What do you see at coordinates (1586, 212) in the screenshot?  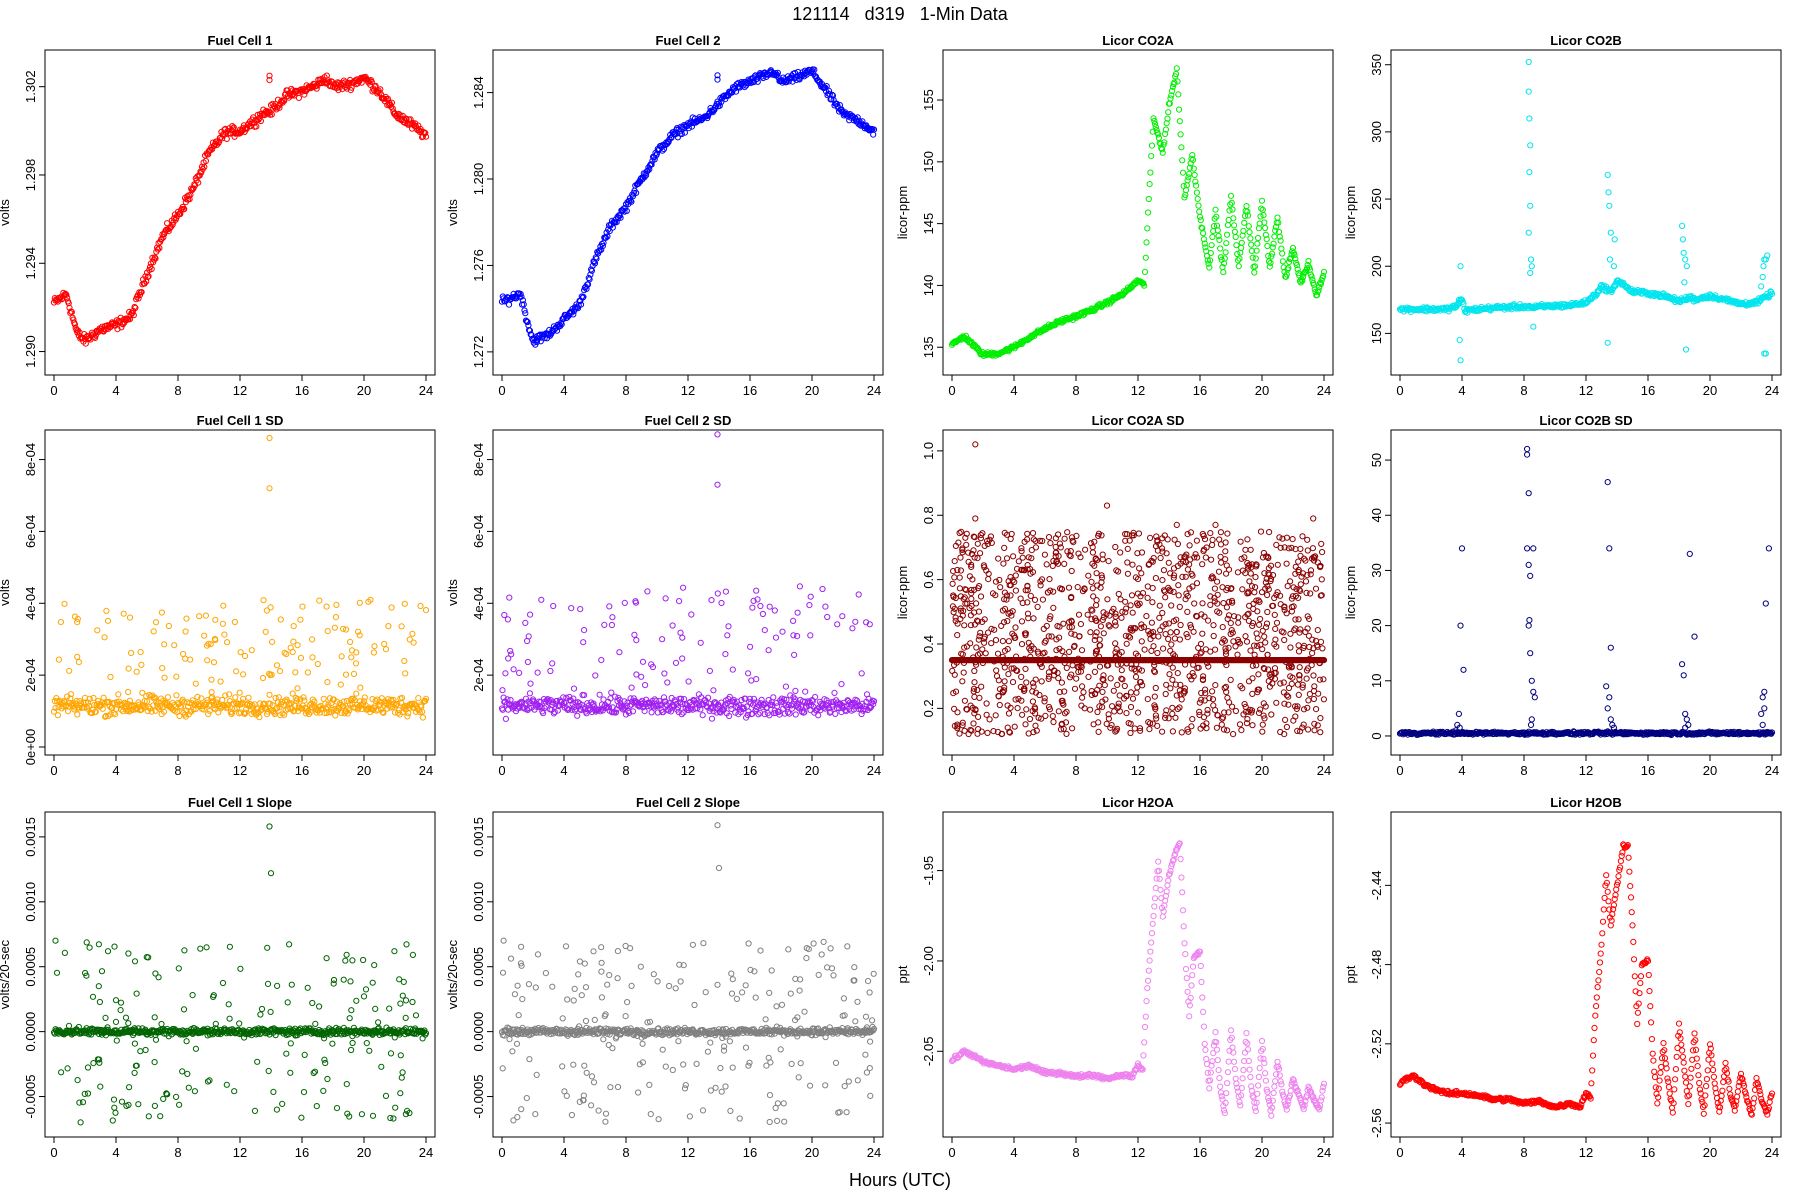 I see `plot-frame` at bounding box center [1586, 212].